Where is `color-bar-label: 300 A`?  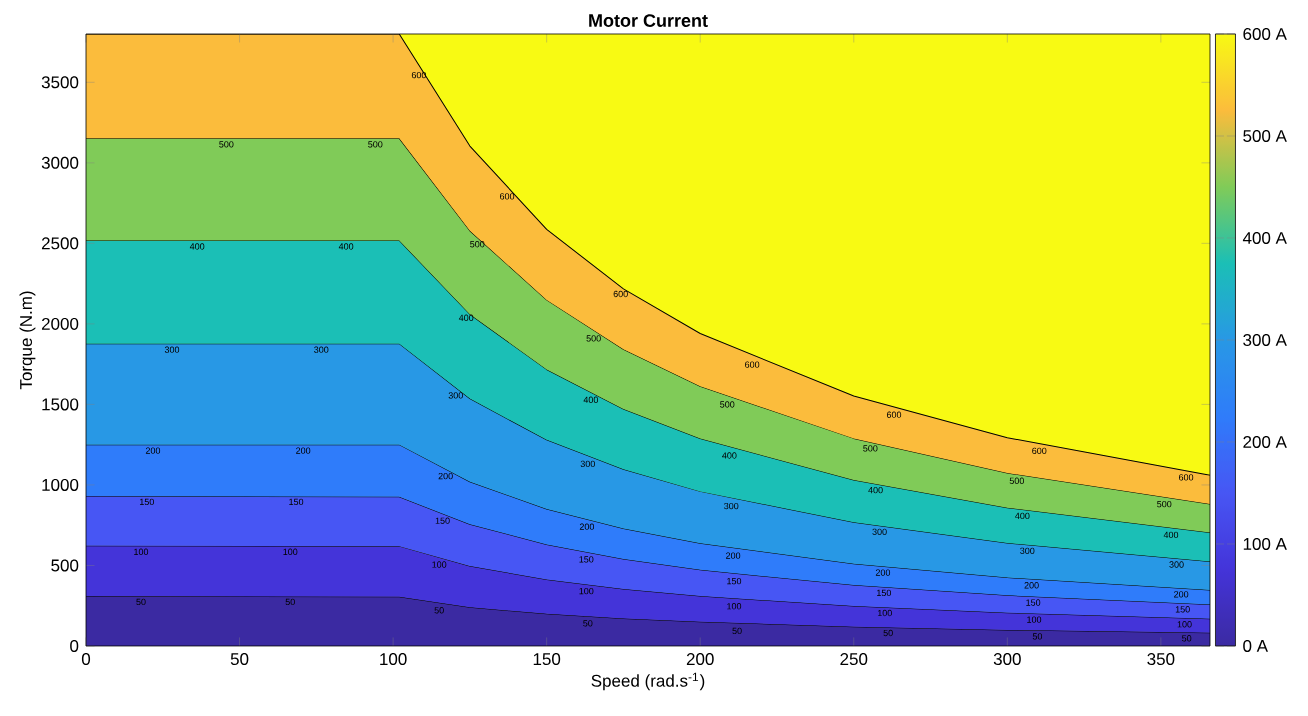
color-bar-label: 300 A is located at coordinates (1265, 339).